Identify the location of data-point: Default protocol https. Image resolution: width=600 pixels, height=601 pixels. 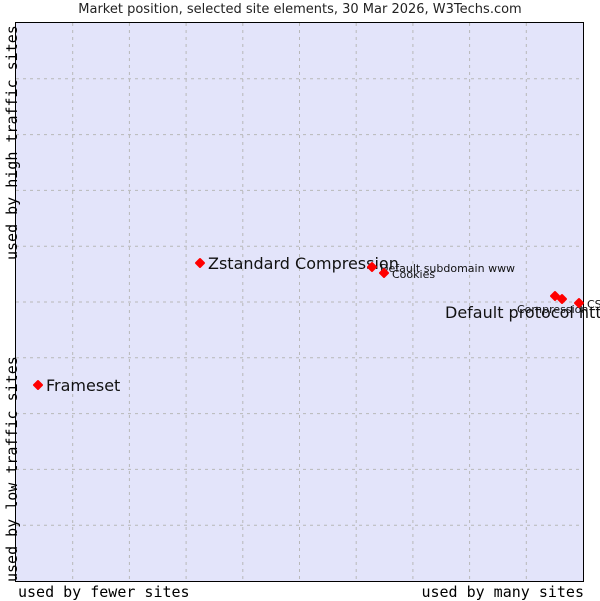
(522, 306).